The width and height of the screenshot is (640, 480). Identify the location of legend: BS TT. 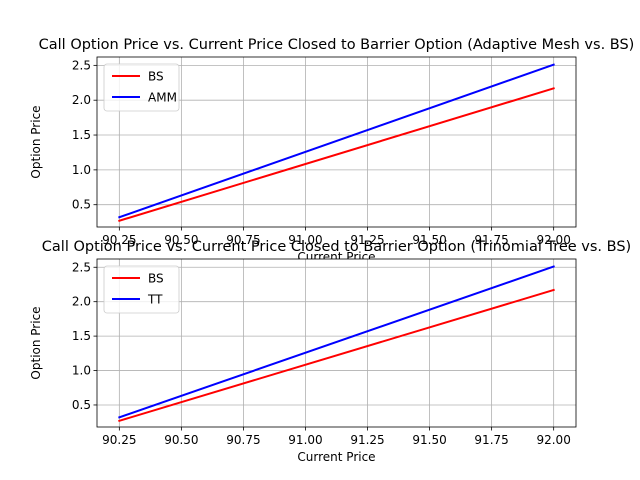
(141, 289).